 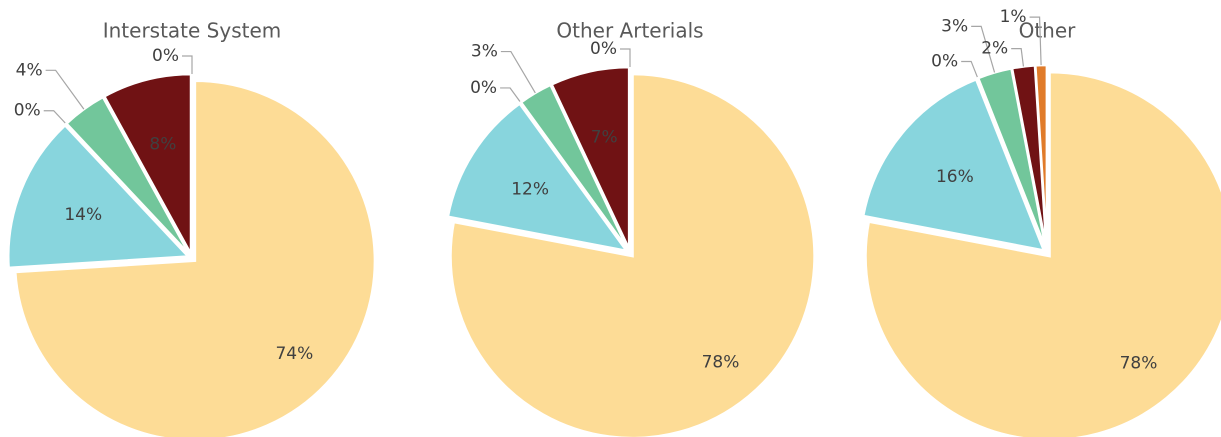 What do you see at coordinates (530, 190) in the screenshot?
I see `data-label: 12%` at bounding box center [530, 190].